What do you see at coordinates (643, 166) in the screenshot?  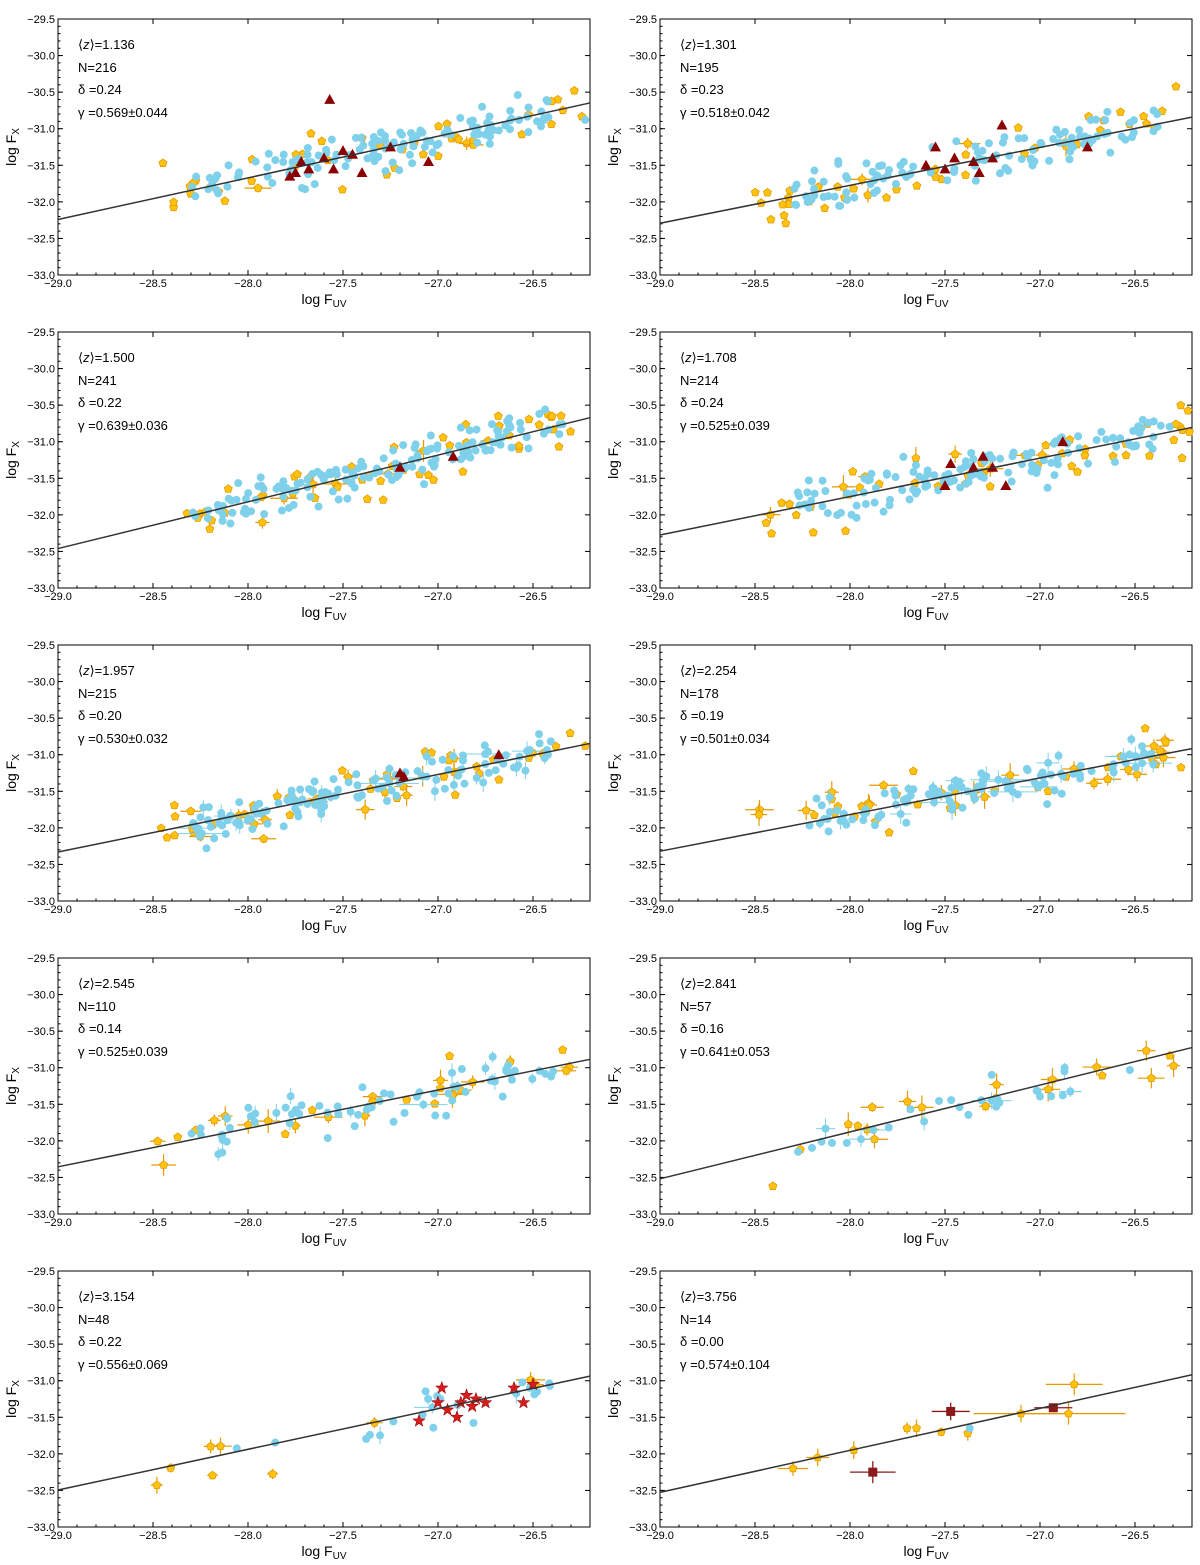 I see `y-tick-label: −31.5` at bounding box center [643, 166].